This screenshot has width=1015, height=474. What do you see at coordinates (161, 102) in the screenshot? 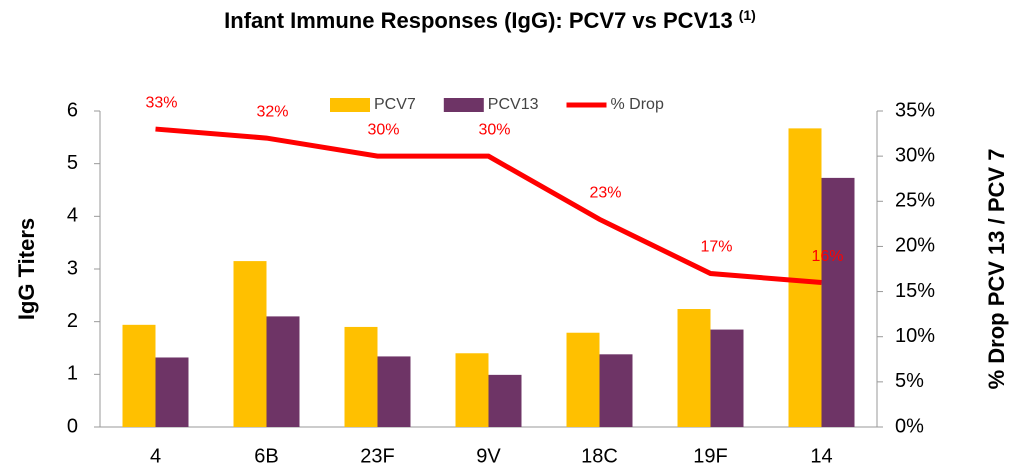
I see `data-label: 33%` at bounding box center [161, 102].